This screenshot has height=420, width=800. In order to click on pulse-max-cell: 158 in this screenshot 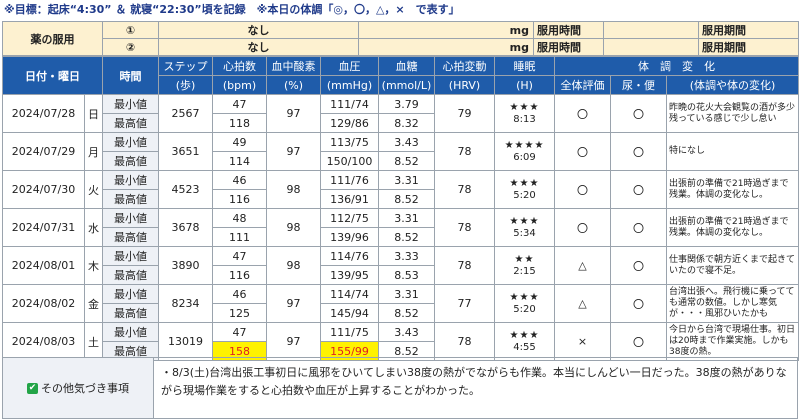, I will do `click(239, 351)`.